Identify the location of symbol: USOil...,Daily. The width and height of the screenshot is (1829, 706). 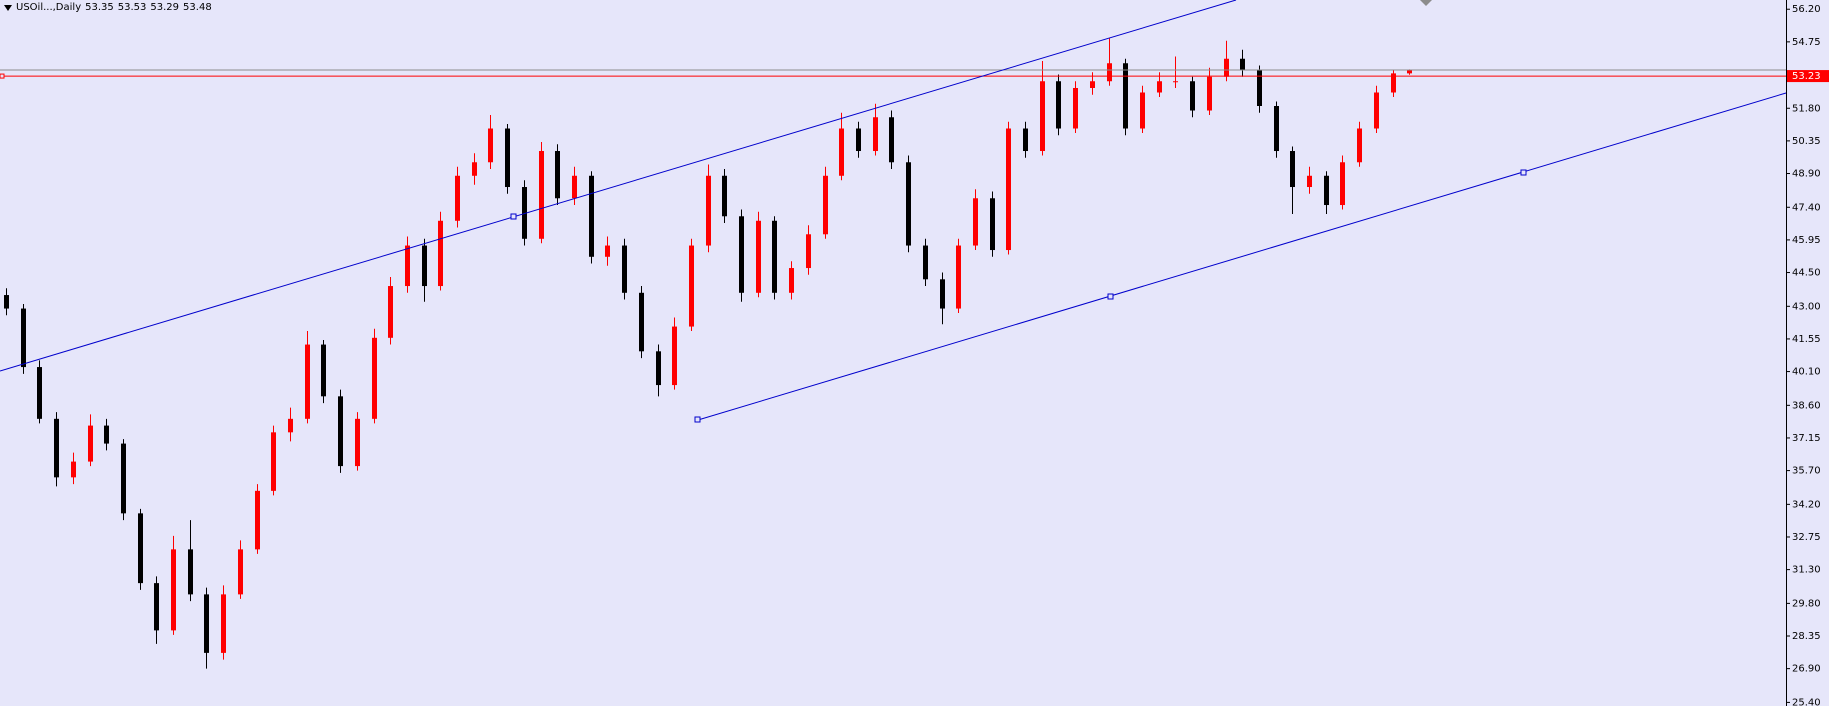
(49, 7).